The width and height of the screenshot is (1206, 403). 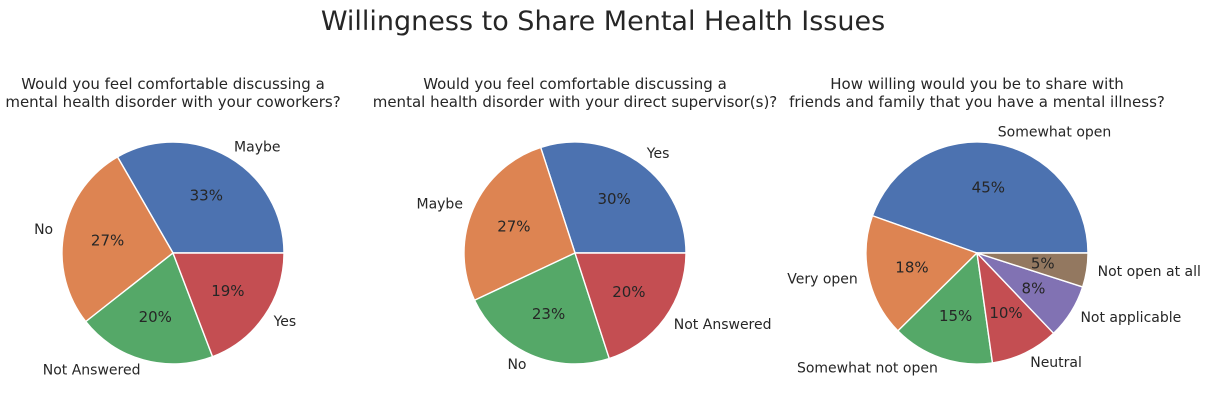 I want to click on pie-slice-not-open-at-all, so click(x=1032, y=270).